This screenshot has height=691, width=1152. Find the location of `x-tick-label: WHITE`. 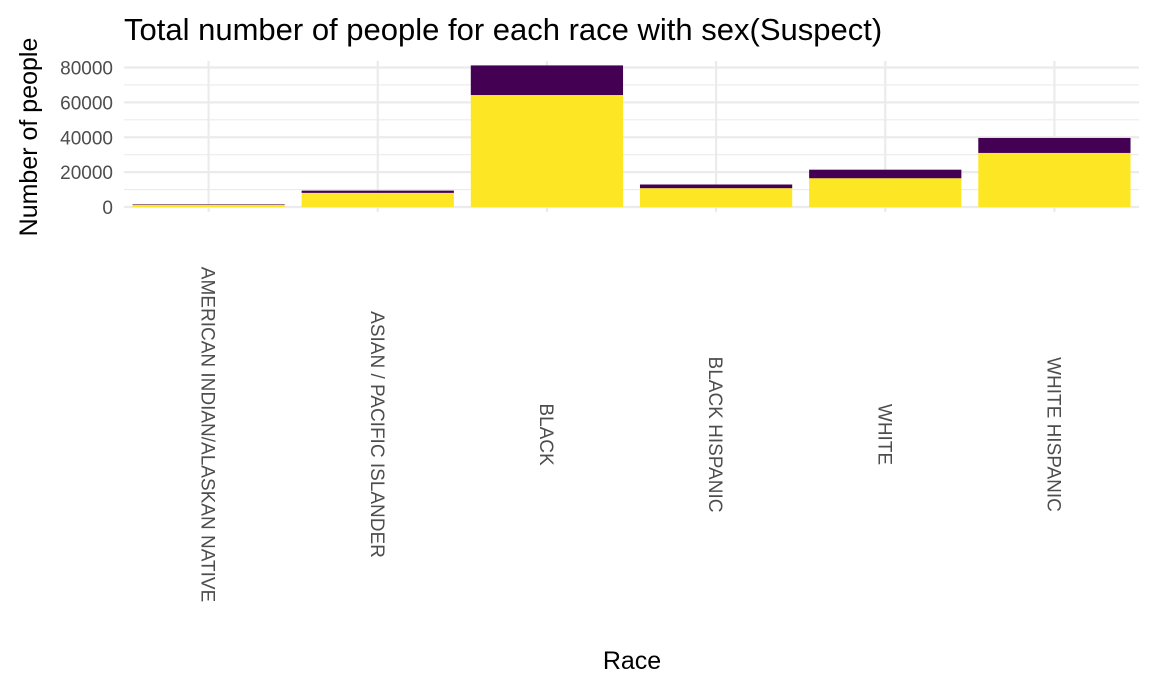

x-tick-label: WHITE is located at coordinates (883, 434).